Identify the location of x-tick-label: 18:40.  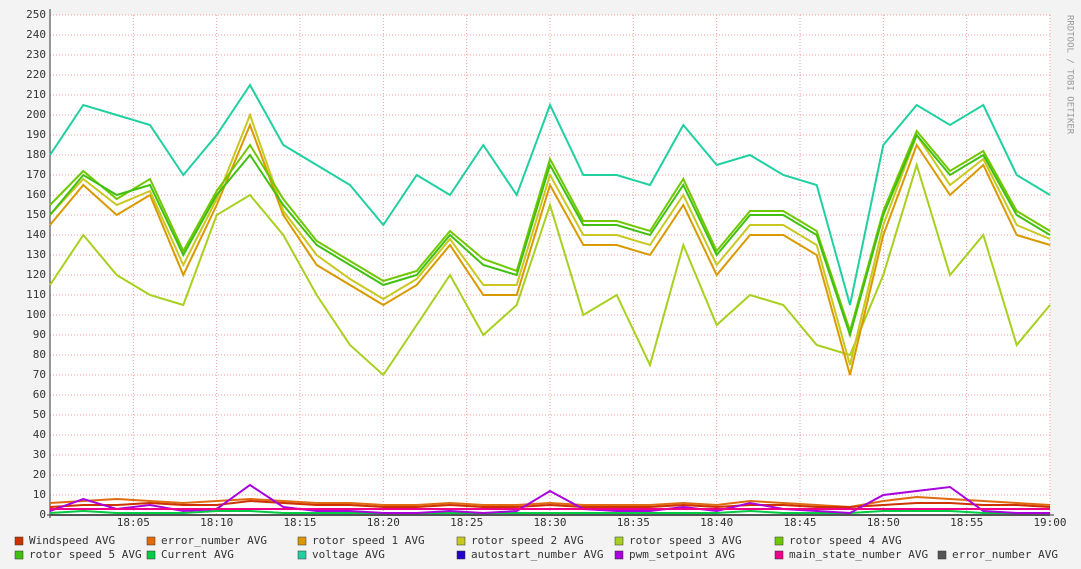
(716, 522).